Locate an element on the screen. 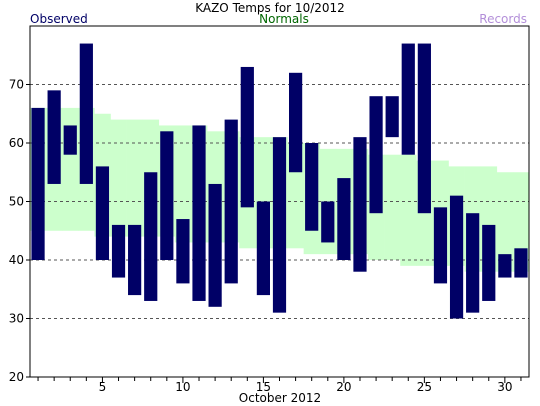  x-tick-label-10: 10 is located at coordinates (182, 387).